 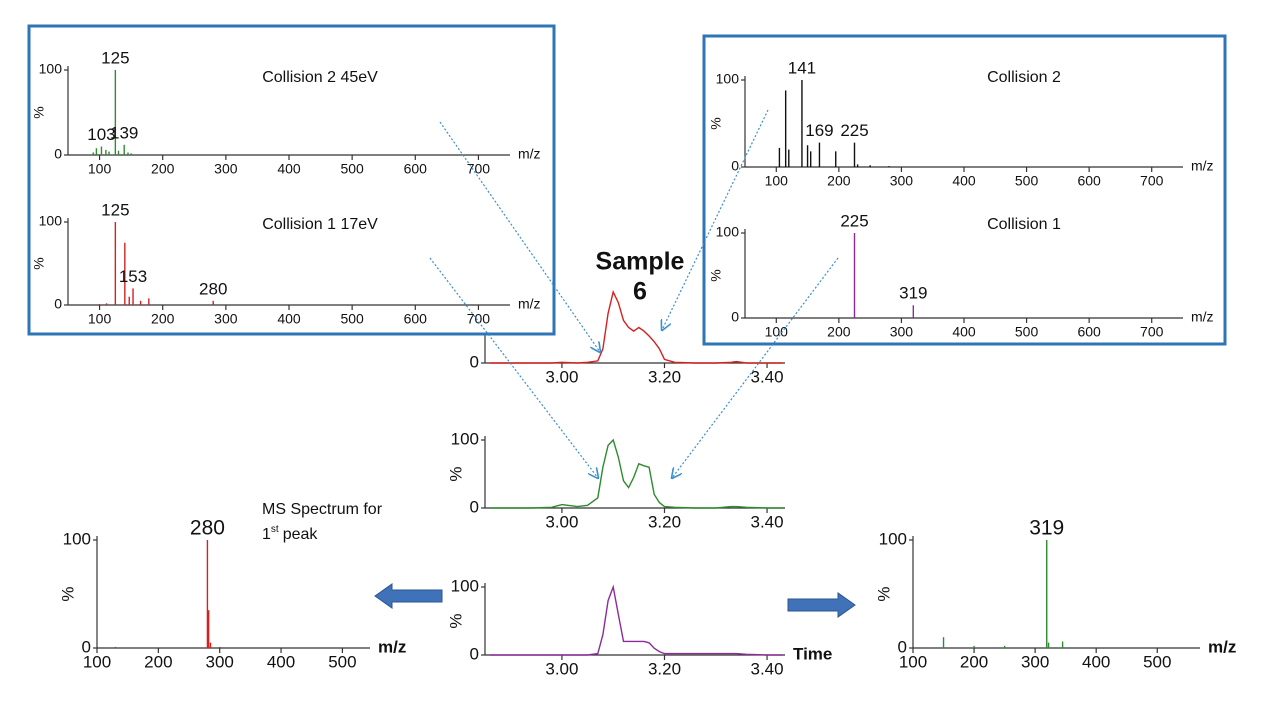 I want to click on peak-label: 141, so click(x=802, y=67).